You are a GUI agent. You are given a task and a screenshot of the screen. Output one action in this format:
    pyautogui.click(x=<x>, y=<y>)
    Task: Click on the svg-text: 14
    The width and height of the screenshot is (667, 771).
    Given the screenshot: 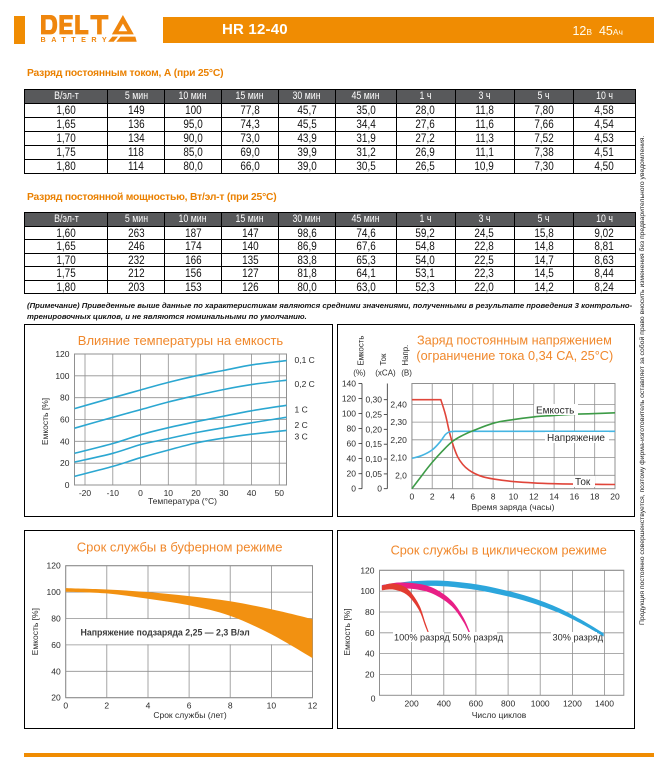 What is the action you would take?
    pyautogui.click(x=554, y=496)
    